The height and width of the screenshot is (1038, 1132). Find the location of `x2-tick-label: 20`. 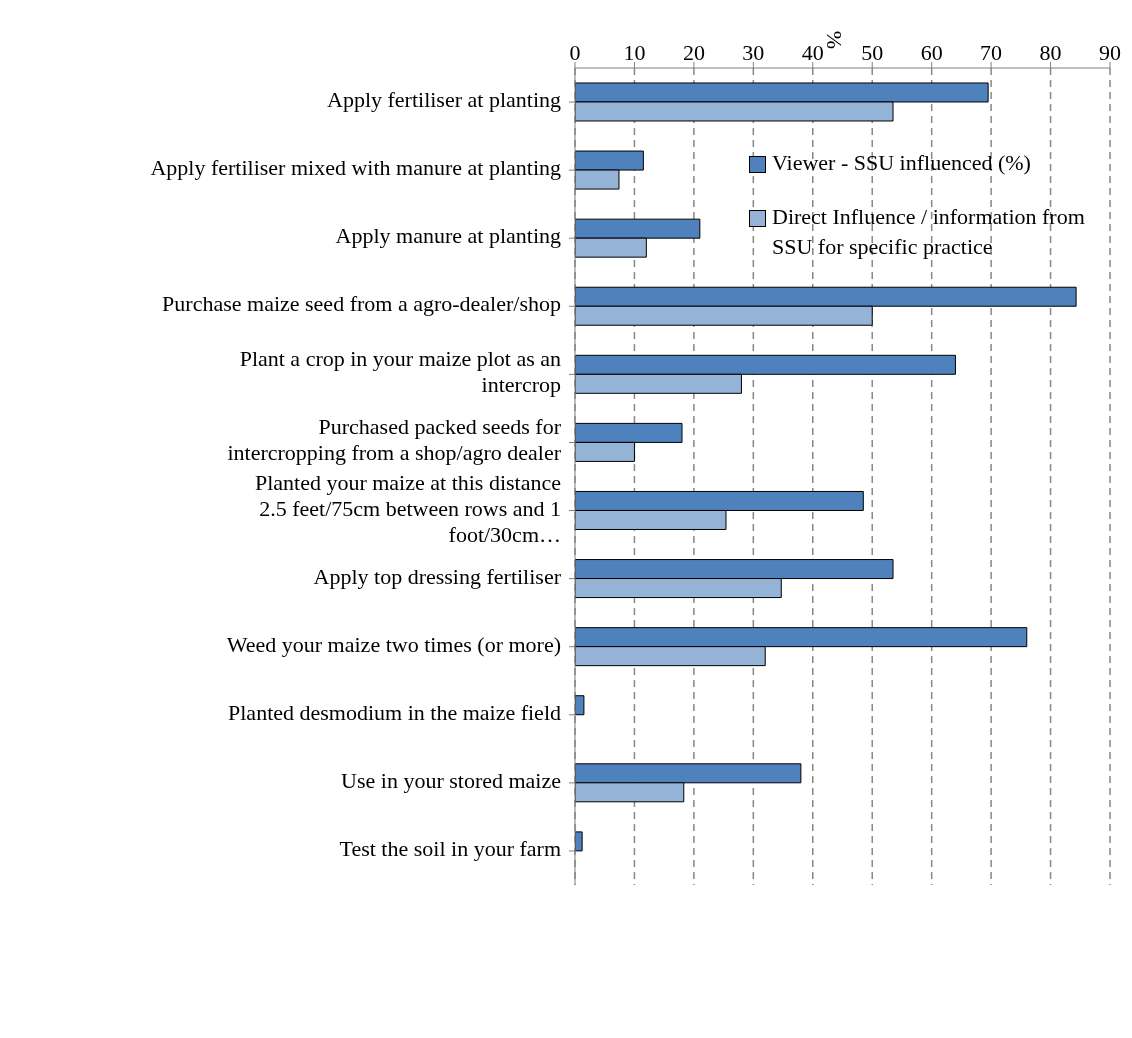

x2-tick-label: 20 is located at coordinates (693, 52).